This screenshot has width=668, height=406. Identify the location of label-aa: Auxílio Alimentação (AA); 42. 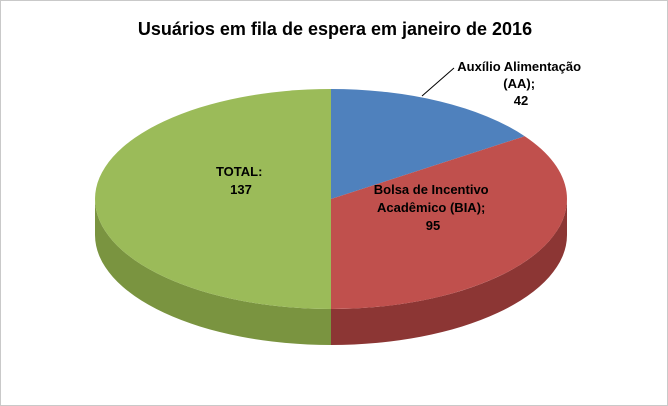
(520, 83).